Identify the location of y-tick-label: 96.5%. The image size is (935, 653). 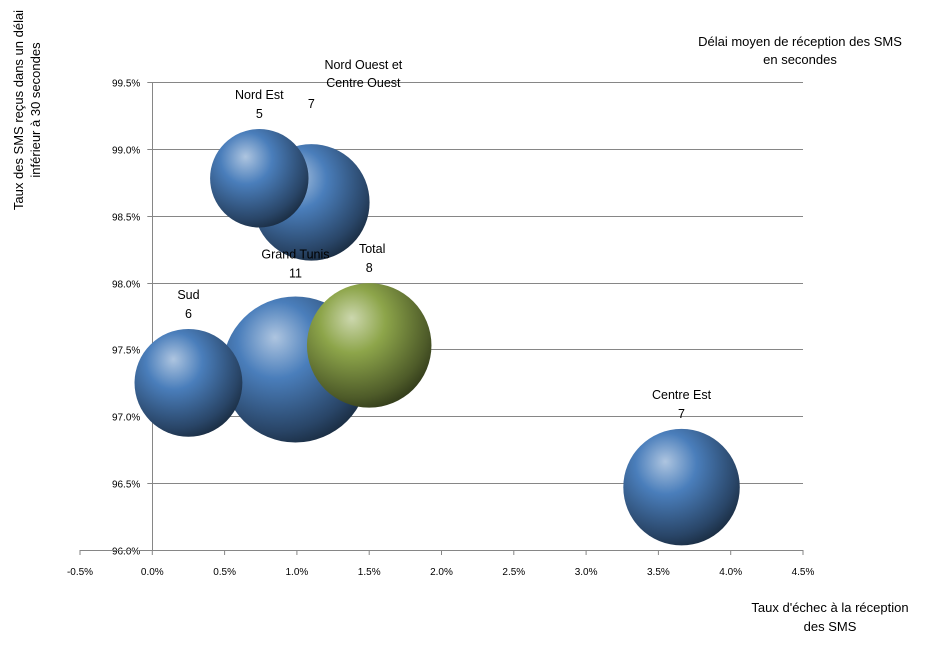
(126, 485).